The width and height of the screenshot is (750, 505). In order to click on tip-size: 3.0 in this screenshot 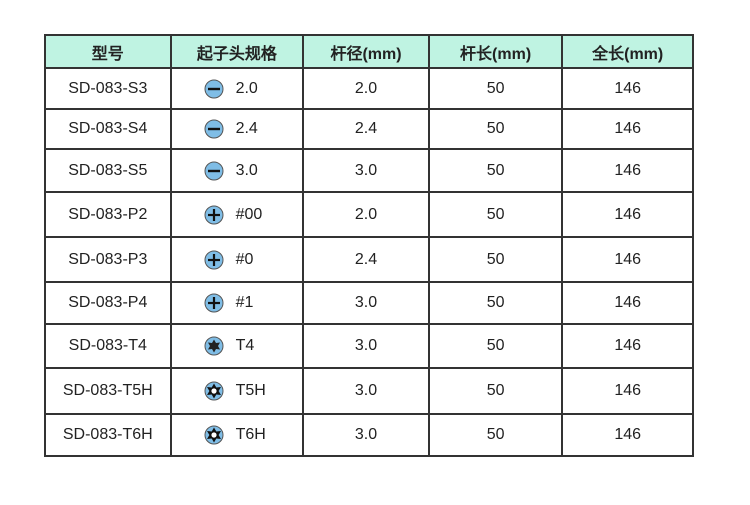, I will do `click(246, 170)`.